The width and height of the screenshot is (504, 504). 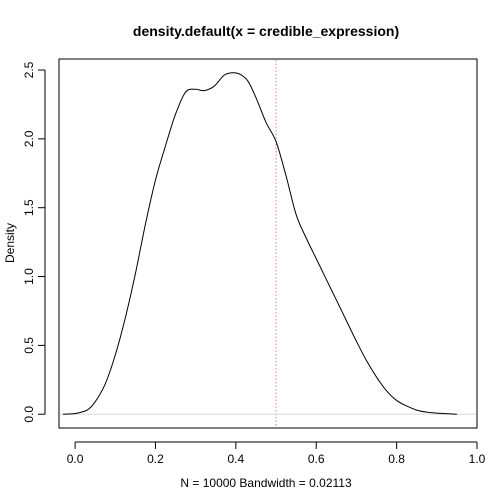 What do you see at coordinates (155, 459) in the screenshot?
I see `x-tick-label: 0.2` at bounding box center [155, 459].